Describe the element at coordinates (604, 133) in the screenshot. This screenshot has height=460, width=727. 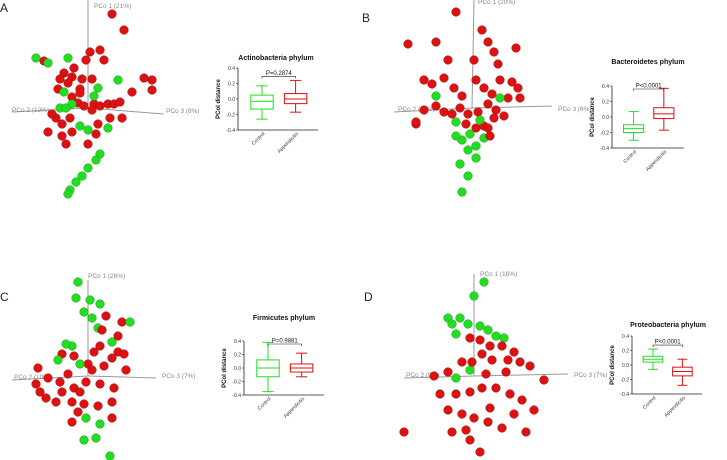
I see `y-tick-label: -0.2` at that location.